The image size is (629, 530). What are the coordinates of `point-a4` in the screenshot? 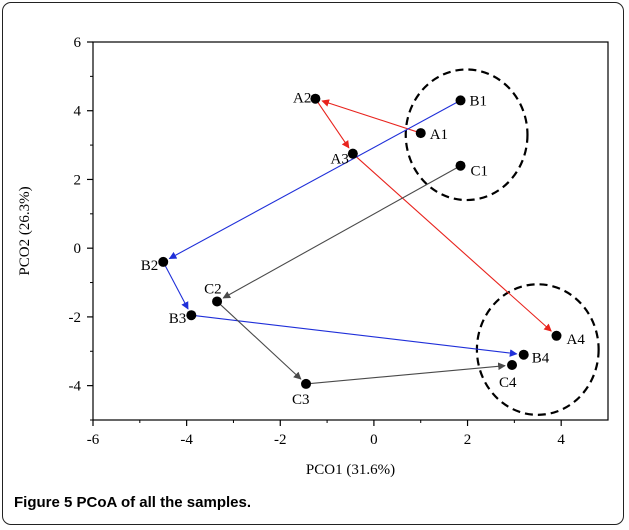 It's located at (556, 335).